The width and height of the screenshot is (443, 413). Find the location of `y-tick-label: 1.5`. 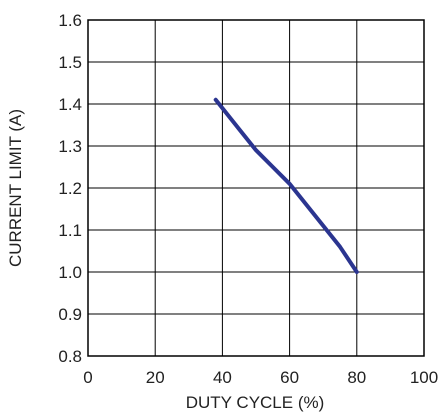

y-tick-label: 1.5 is located at coordinates (70, 62).